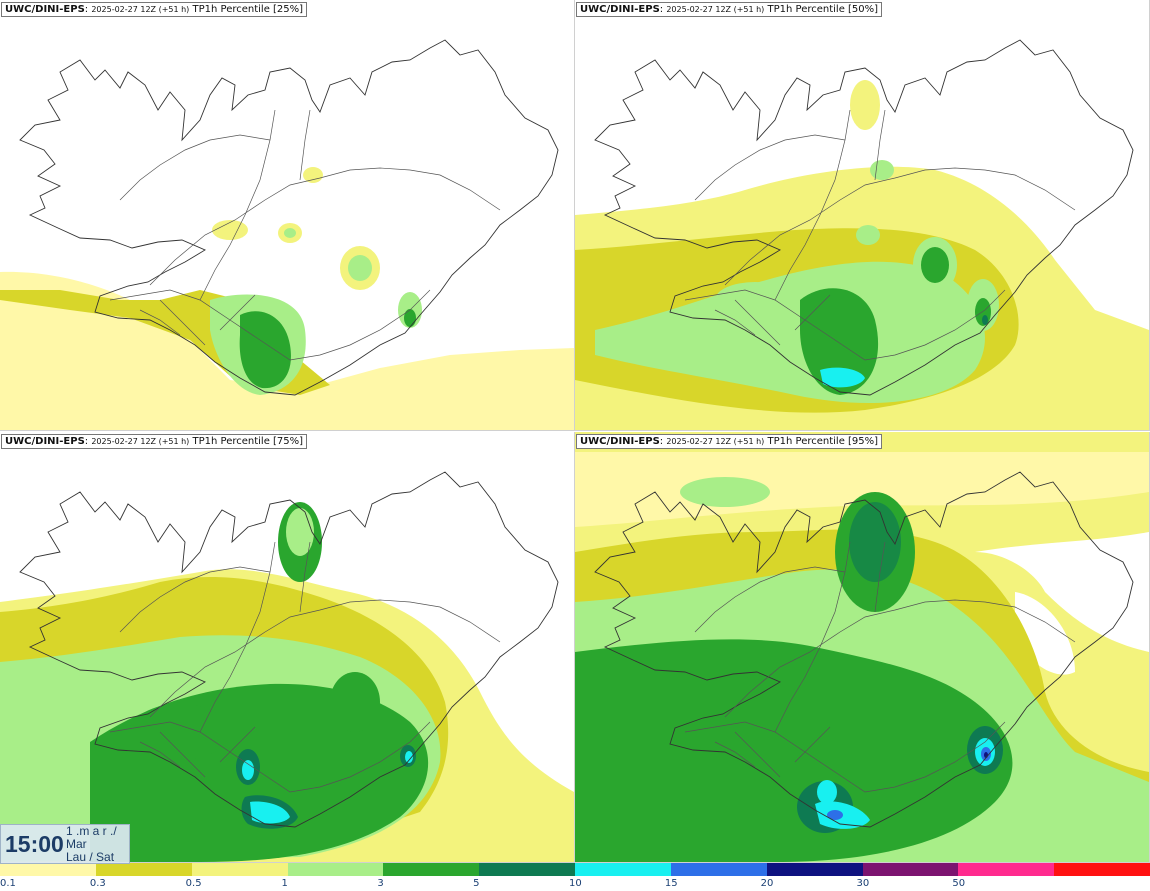 This screenshot has height=891, width=1150. Describe the element at coordinates (575, 883) in the screenshot. I see `colorbar-tick-label: 10` at that location.